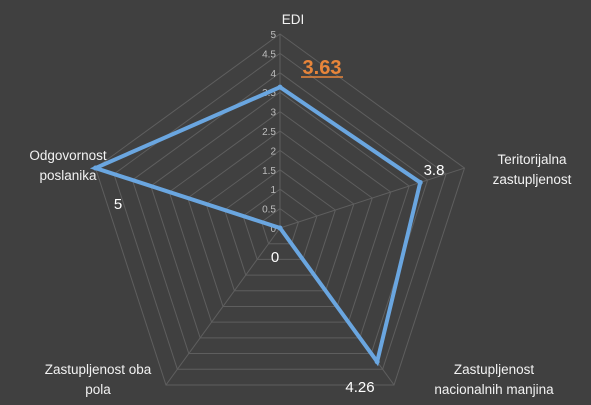  Describe the element at coordinates (269, 54) in the screenshot. I see `radial-tick-label: 4.5` at that location.